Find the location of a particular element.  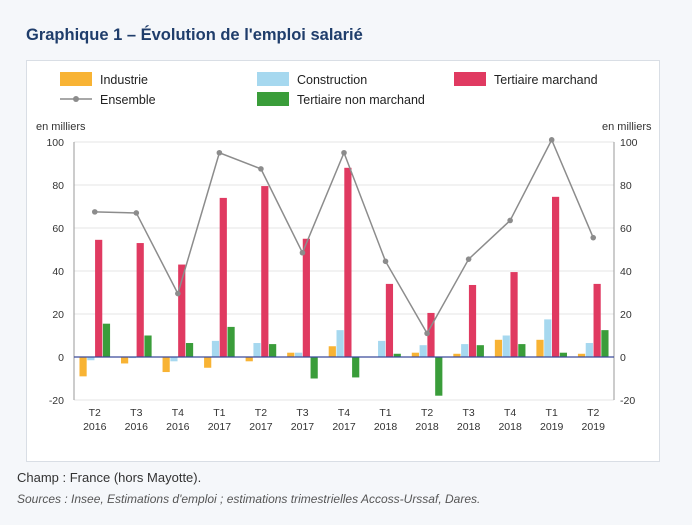

y-tick-right: 40 is located at coordinates (626, 272).